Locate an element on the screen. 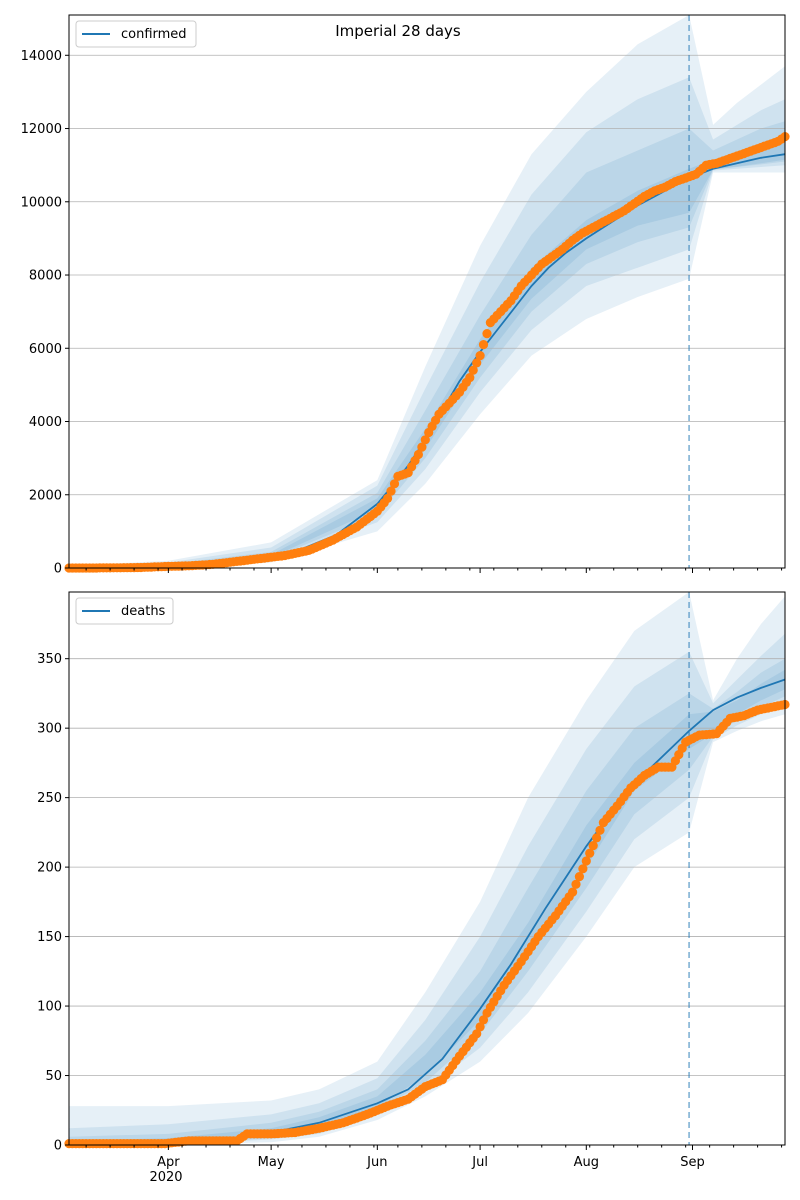 The image size is (800, 1200). confirmed-legend: confirmed is located at coordinates (136, 34).